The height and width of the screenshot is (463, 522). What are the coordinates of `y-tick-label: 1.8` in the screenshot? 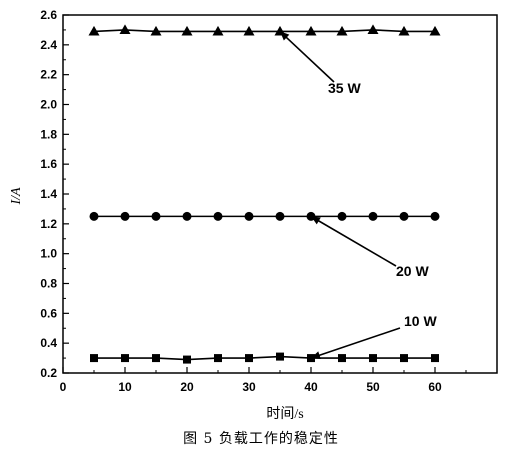 It's located at (48, 134).